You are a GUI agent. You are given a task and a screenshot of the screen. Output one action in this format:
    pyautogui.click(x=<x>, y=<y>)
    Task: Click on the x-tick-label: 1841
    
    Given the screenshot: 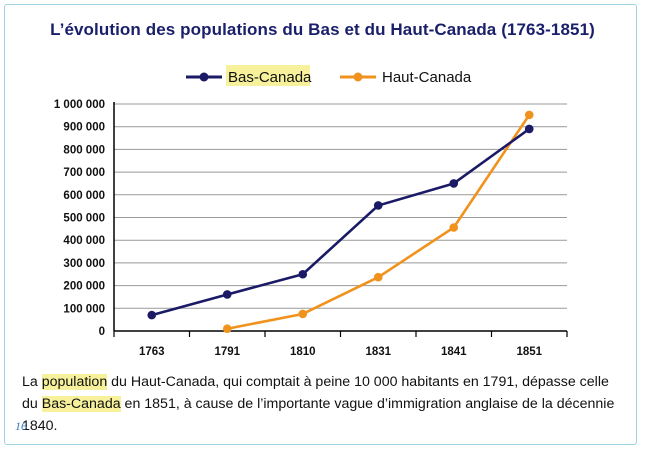 What is the action you would take?
    pyautogui.click(x=454, y=352)
    